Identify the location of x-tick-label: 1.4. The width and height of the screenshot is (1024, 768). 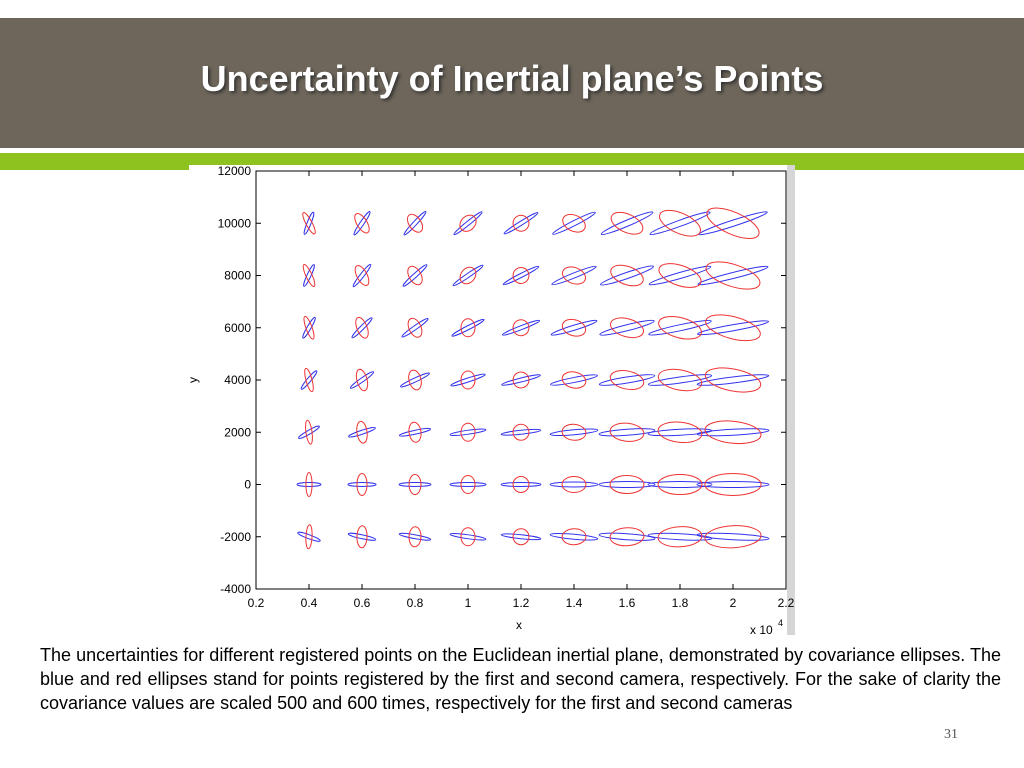
(574, 603).